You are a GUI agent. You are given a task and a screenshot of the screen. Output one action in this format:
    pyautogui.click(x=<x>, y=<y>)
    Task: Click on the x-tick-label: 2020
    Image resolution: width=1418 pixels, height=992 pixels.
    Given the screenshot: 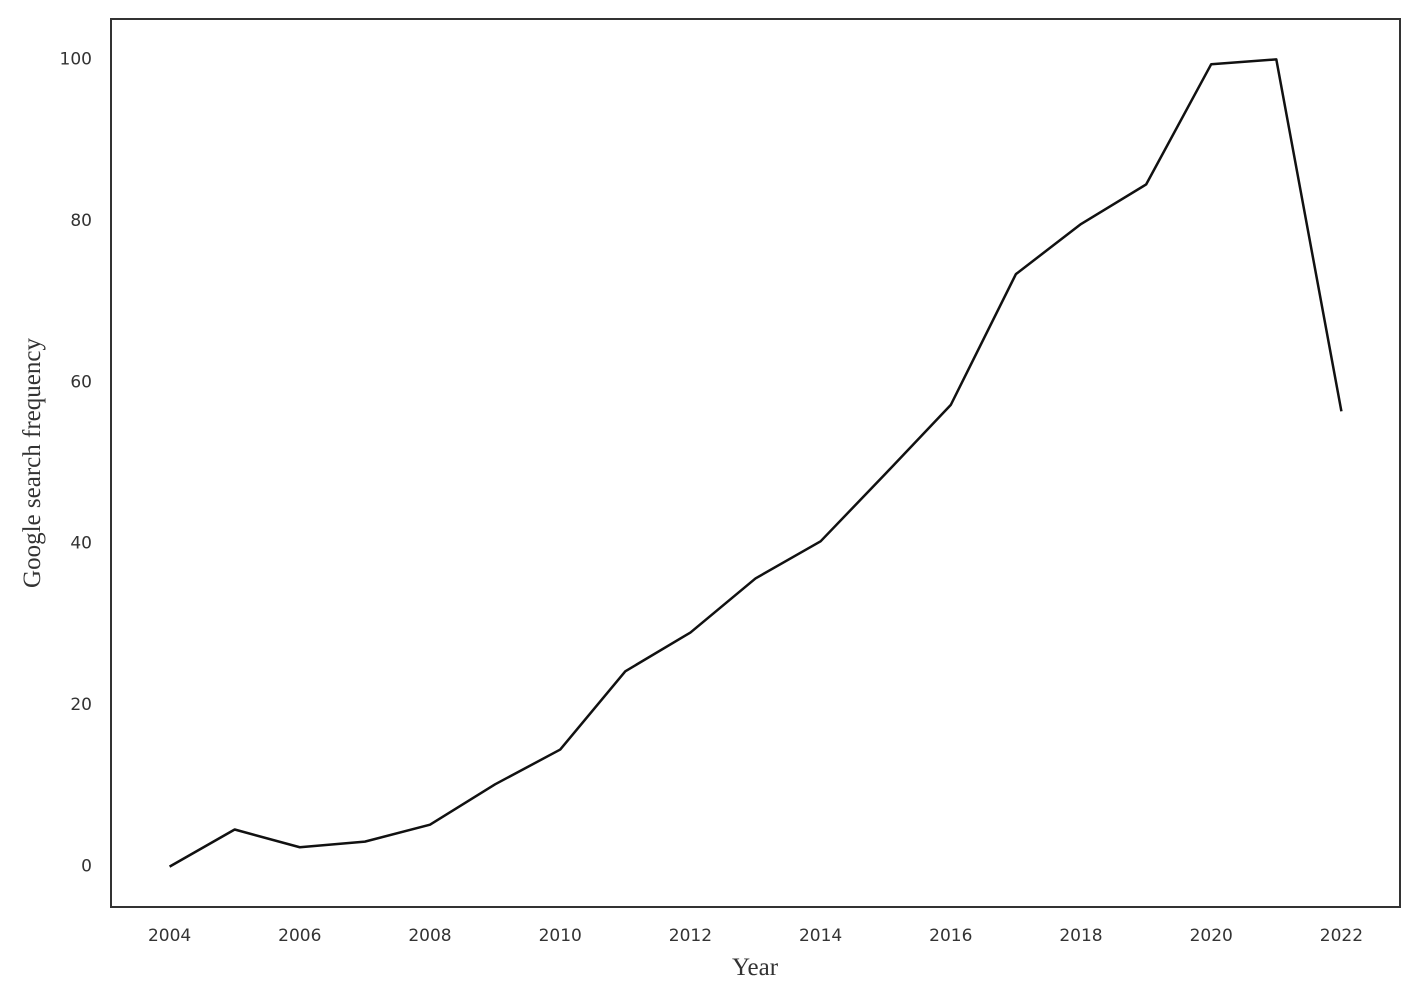 What is the action you would take?
    pyautogui.click(x=1211, y=936)
    